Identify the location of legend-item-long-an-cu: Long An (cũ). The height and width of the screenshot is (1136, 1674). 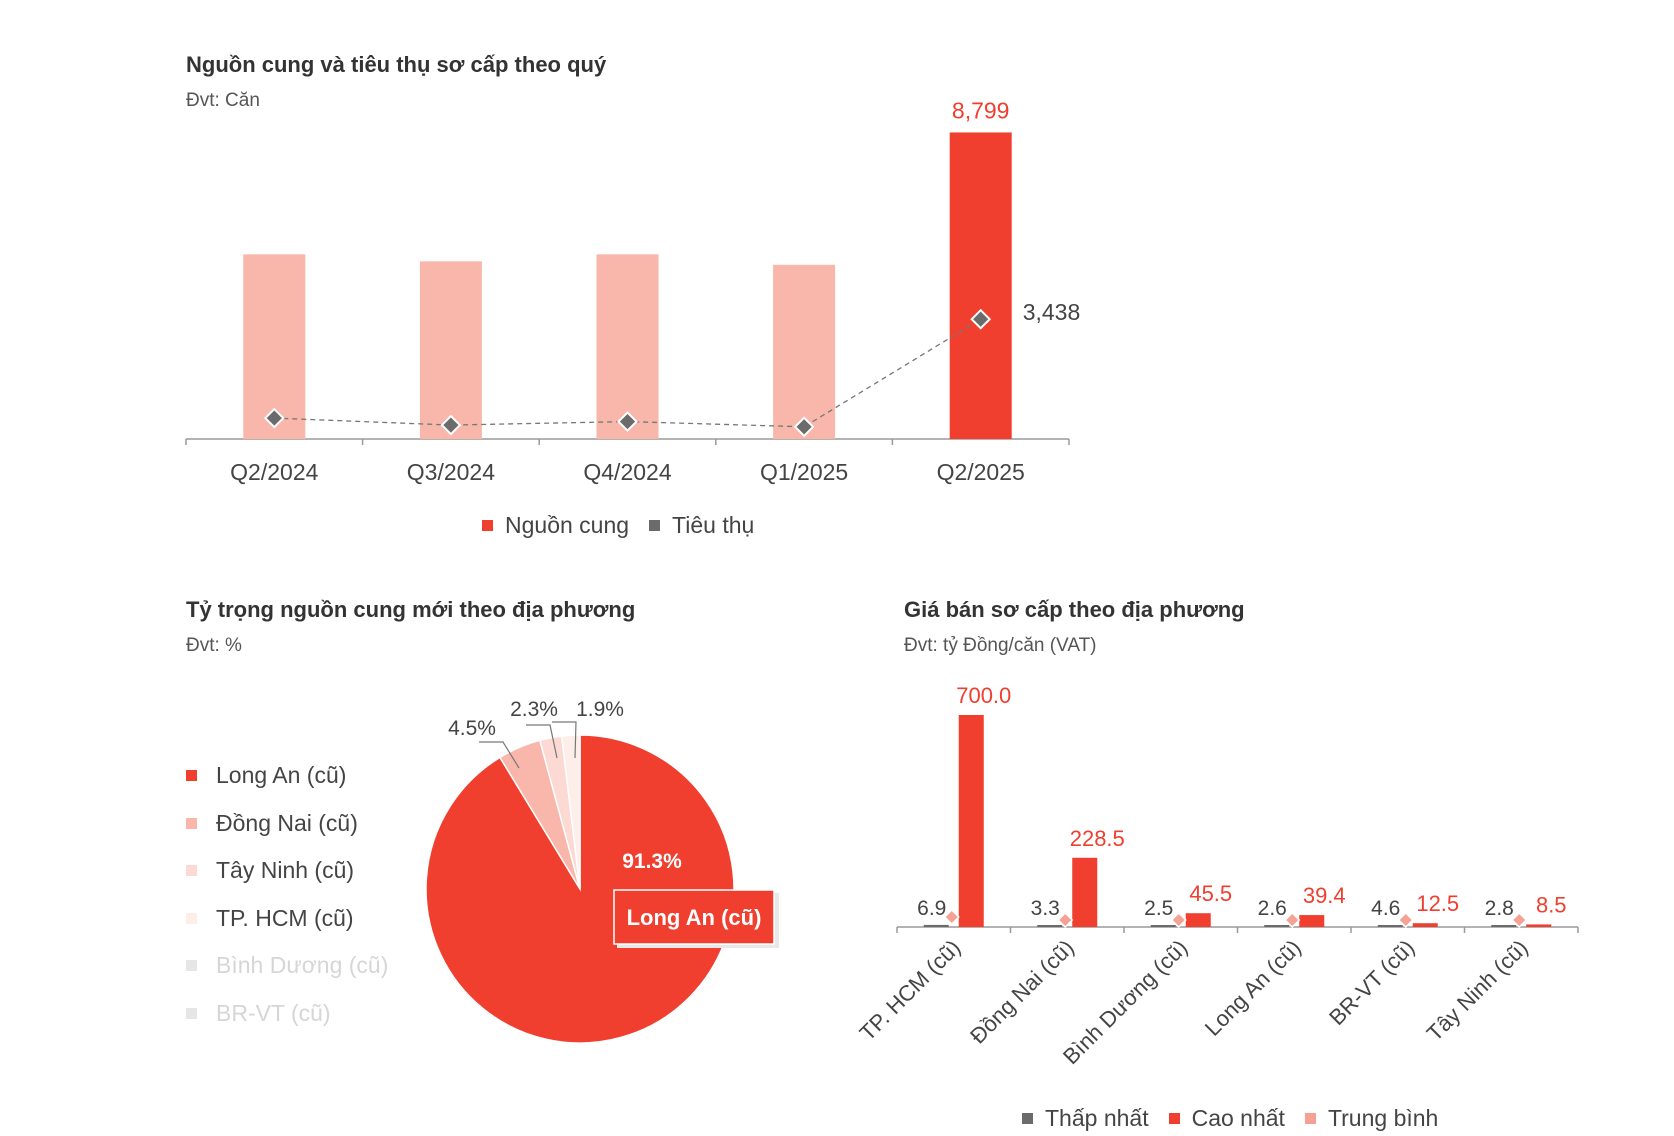
(287, 776).